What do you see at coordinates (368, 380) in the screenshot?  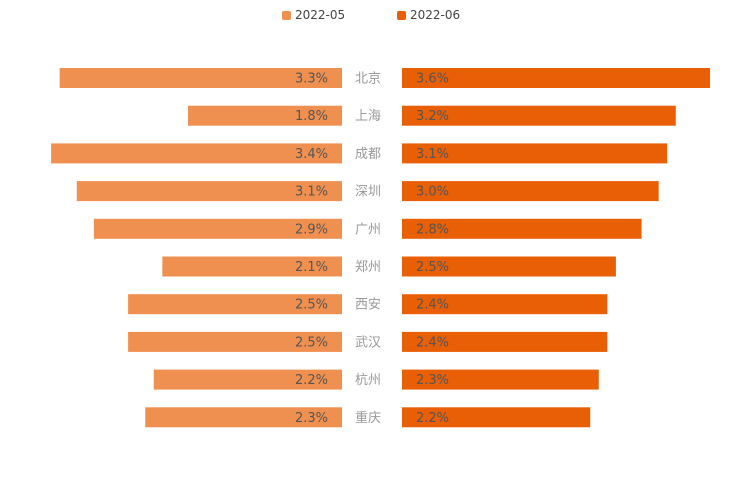 I see `category-label-8: 杭州` at bounding box center [368, 380].